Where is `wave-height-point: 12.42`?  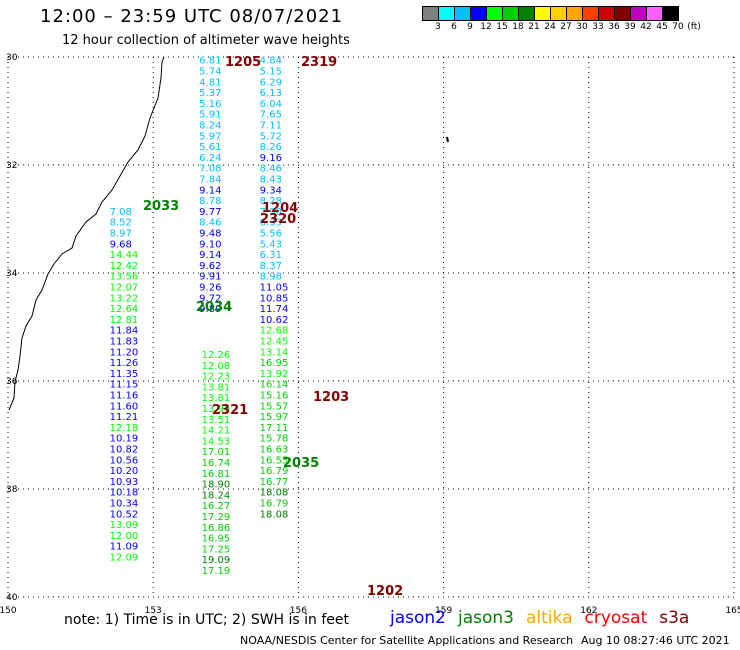 wave-height-point: 12.42 is located at coordinates (124, 266).